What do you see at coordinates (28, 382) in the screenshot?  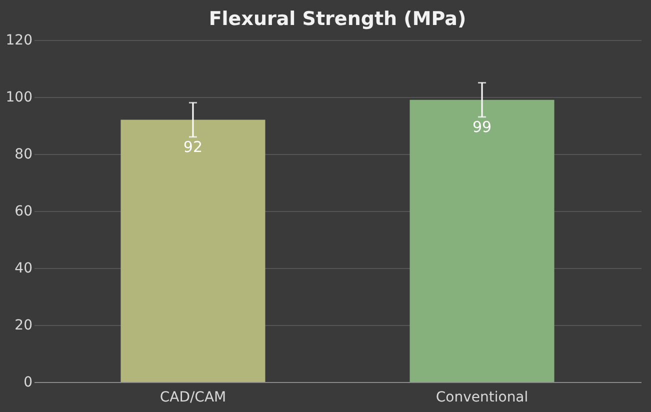 I see `y-tick-label: 0` at bounding box center [28, 382].